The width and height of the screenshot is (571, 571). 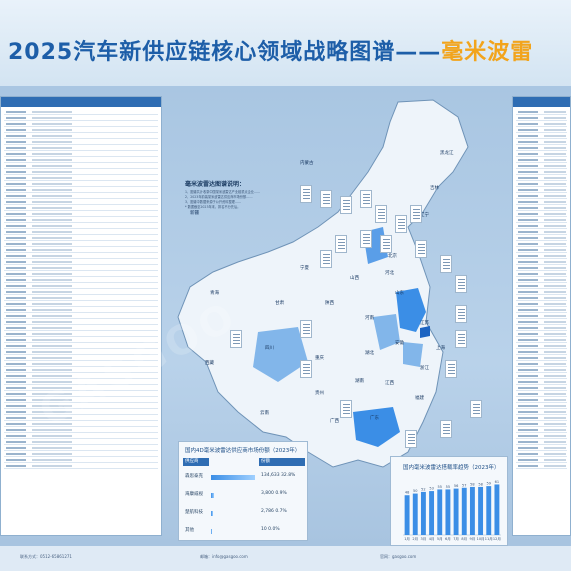 What do you see at coordinates (415, 514) in the screenshot?
I see `bar-2月` at bounding box center [415, 514].